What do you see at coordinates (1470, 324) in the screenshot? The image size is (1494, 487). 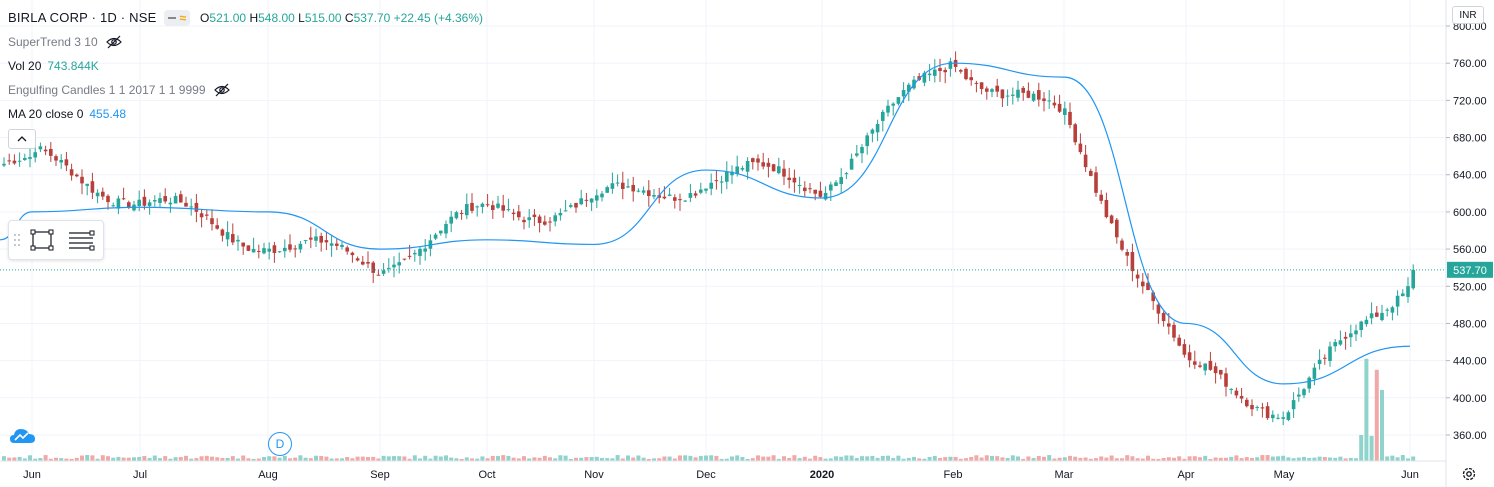 I see `y-tick-label: 480.00` at bounding box center [1470, 324].